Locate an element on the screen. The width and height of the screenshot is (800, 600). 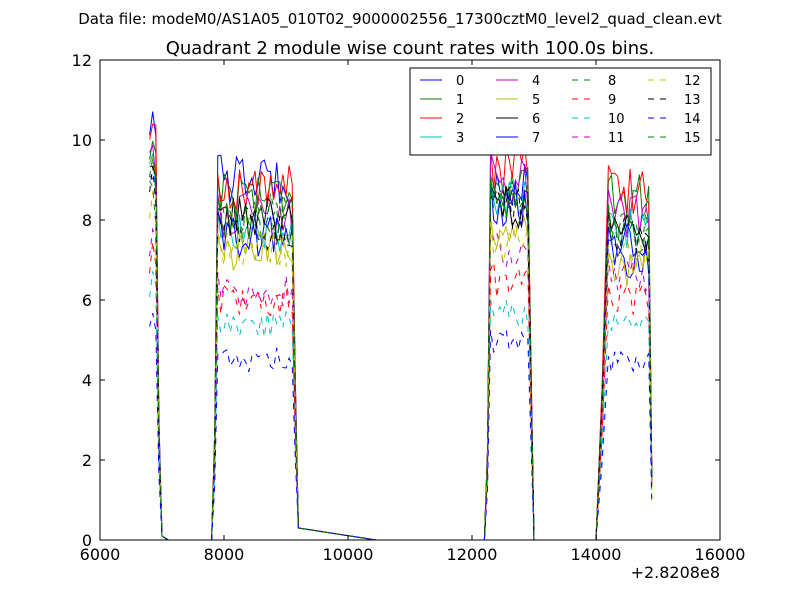
x-tick-label: 16000 is located at coordinates (720, 554).